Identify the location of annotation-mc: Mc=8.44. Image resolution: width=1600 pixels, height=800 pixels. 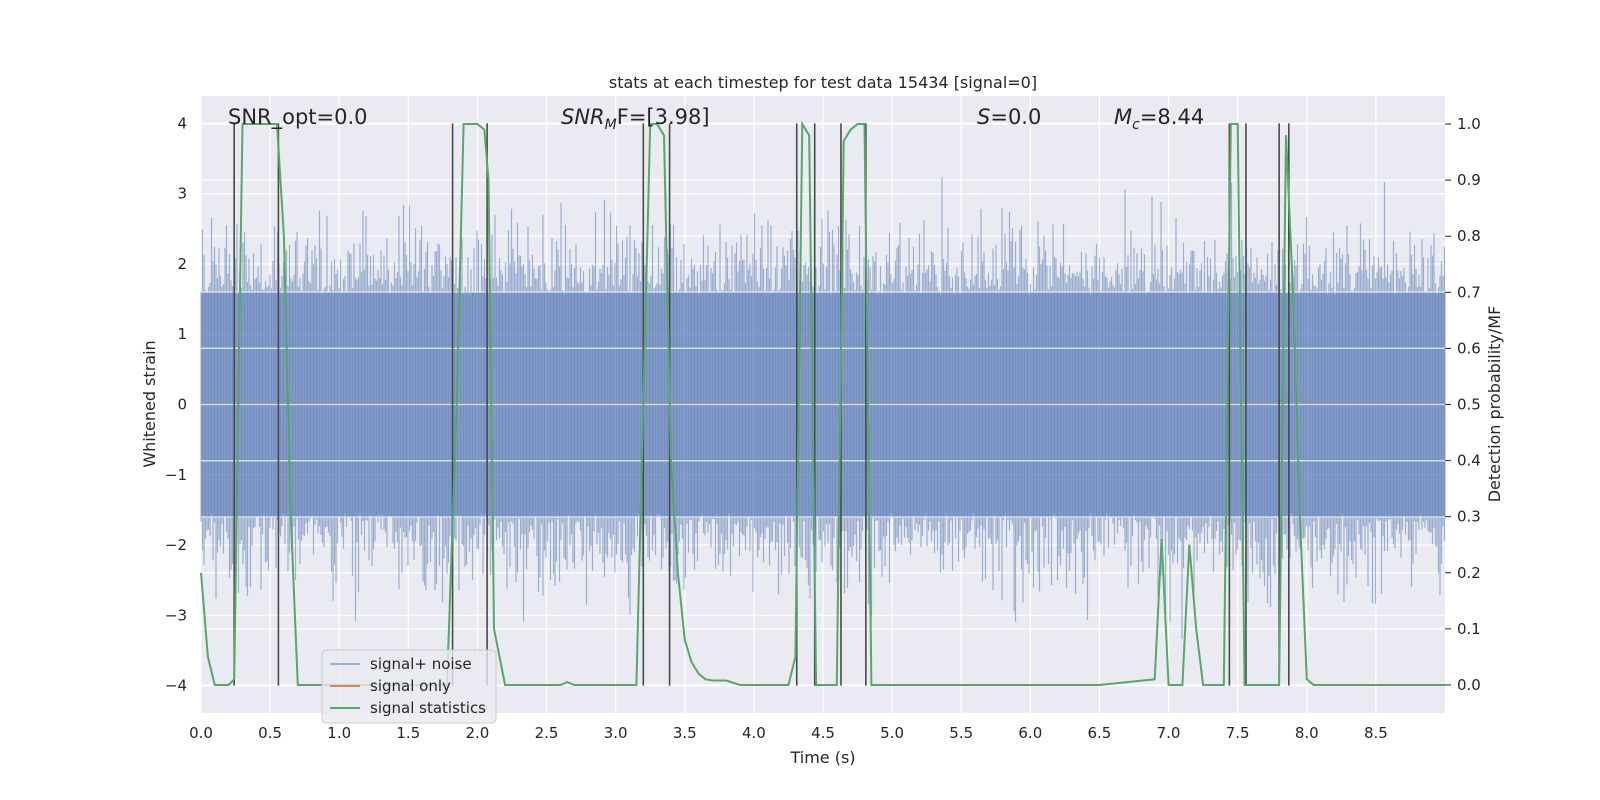
(1159, 119).